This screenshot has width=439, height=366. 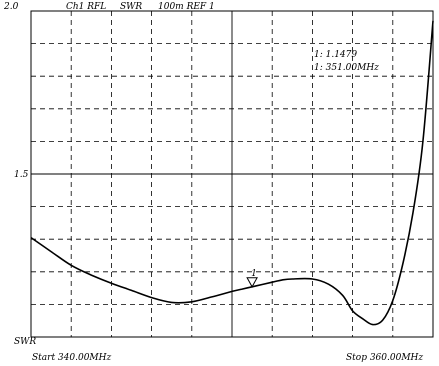 What do you see at coordinates (21, 175) in the screenshot?
I see `mid-scale-label: 1.5` at bounding box center [21, 175].